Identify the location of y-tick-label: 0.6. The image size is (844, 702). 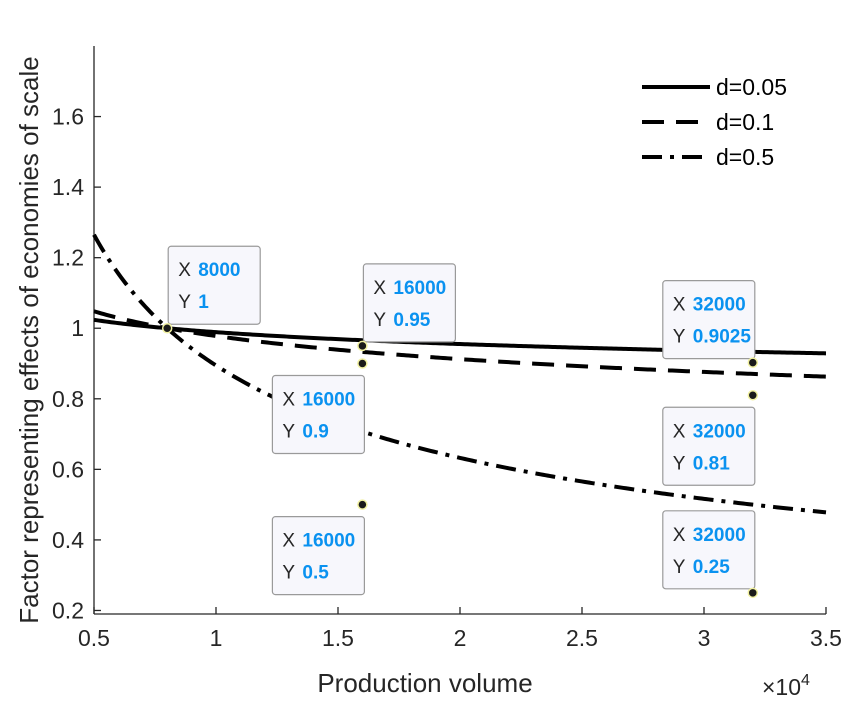
(68, 469).